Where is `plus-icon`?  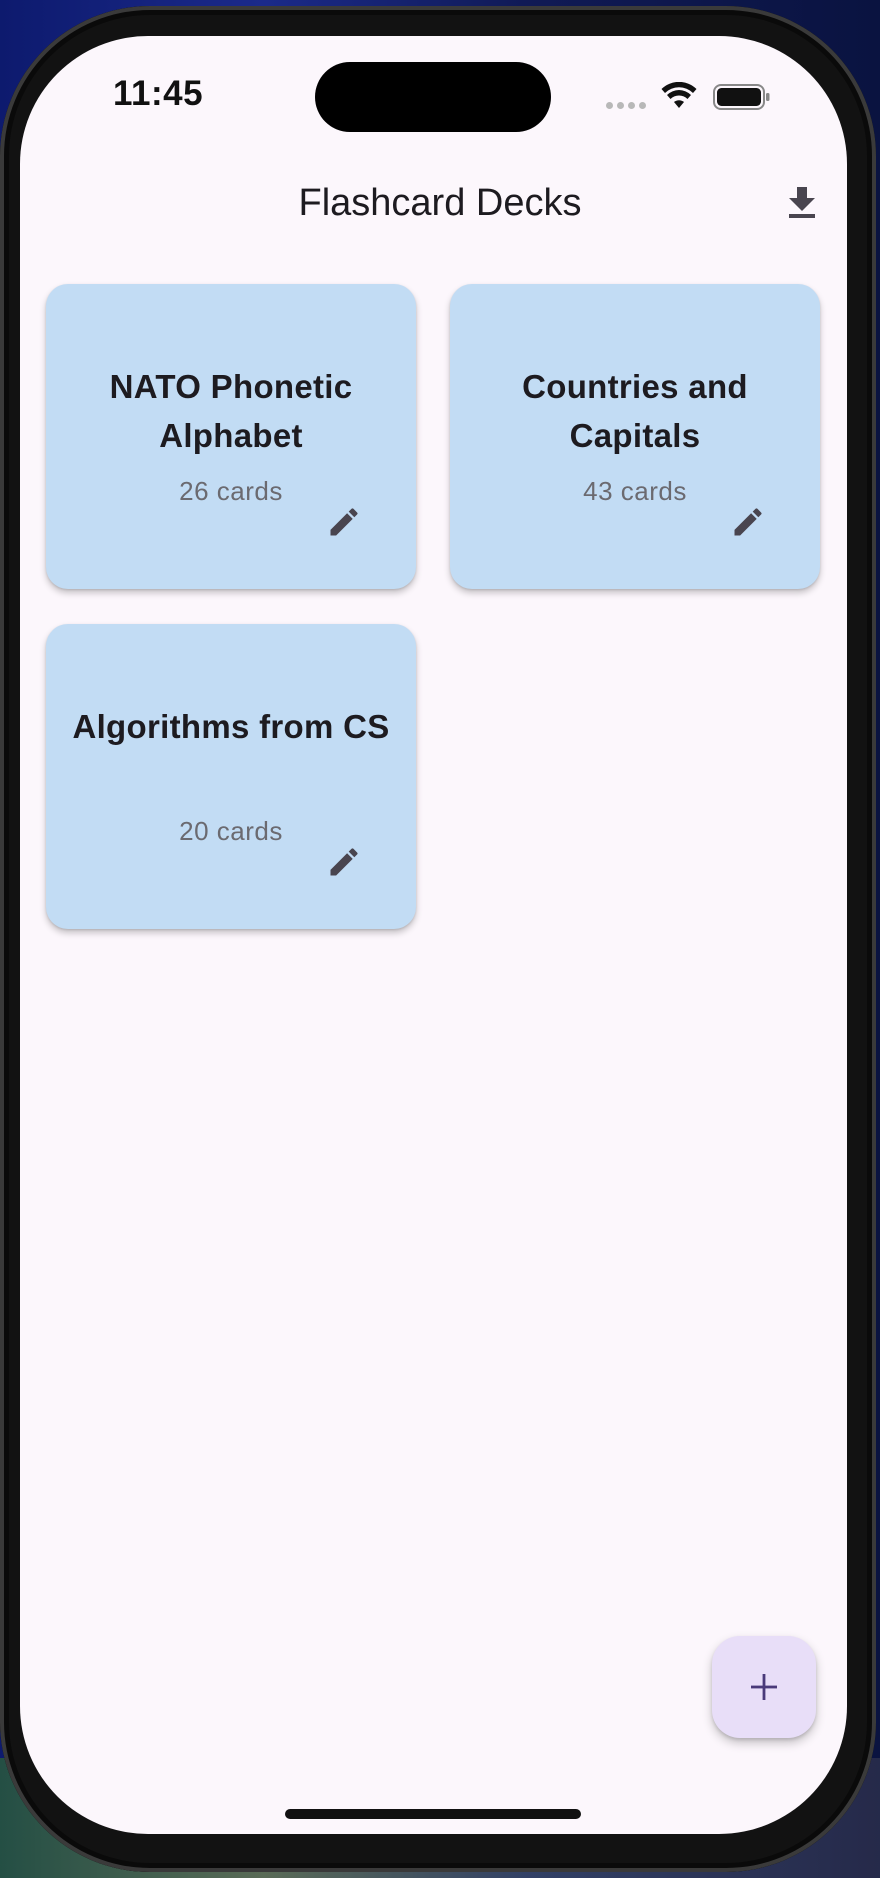
plus-icon is located at coordinates (764, 1687).